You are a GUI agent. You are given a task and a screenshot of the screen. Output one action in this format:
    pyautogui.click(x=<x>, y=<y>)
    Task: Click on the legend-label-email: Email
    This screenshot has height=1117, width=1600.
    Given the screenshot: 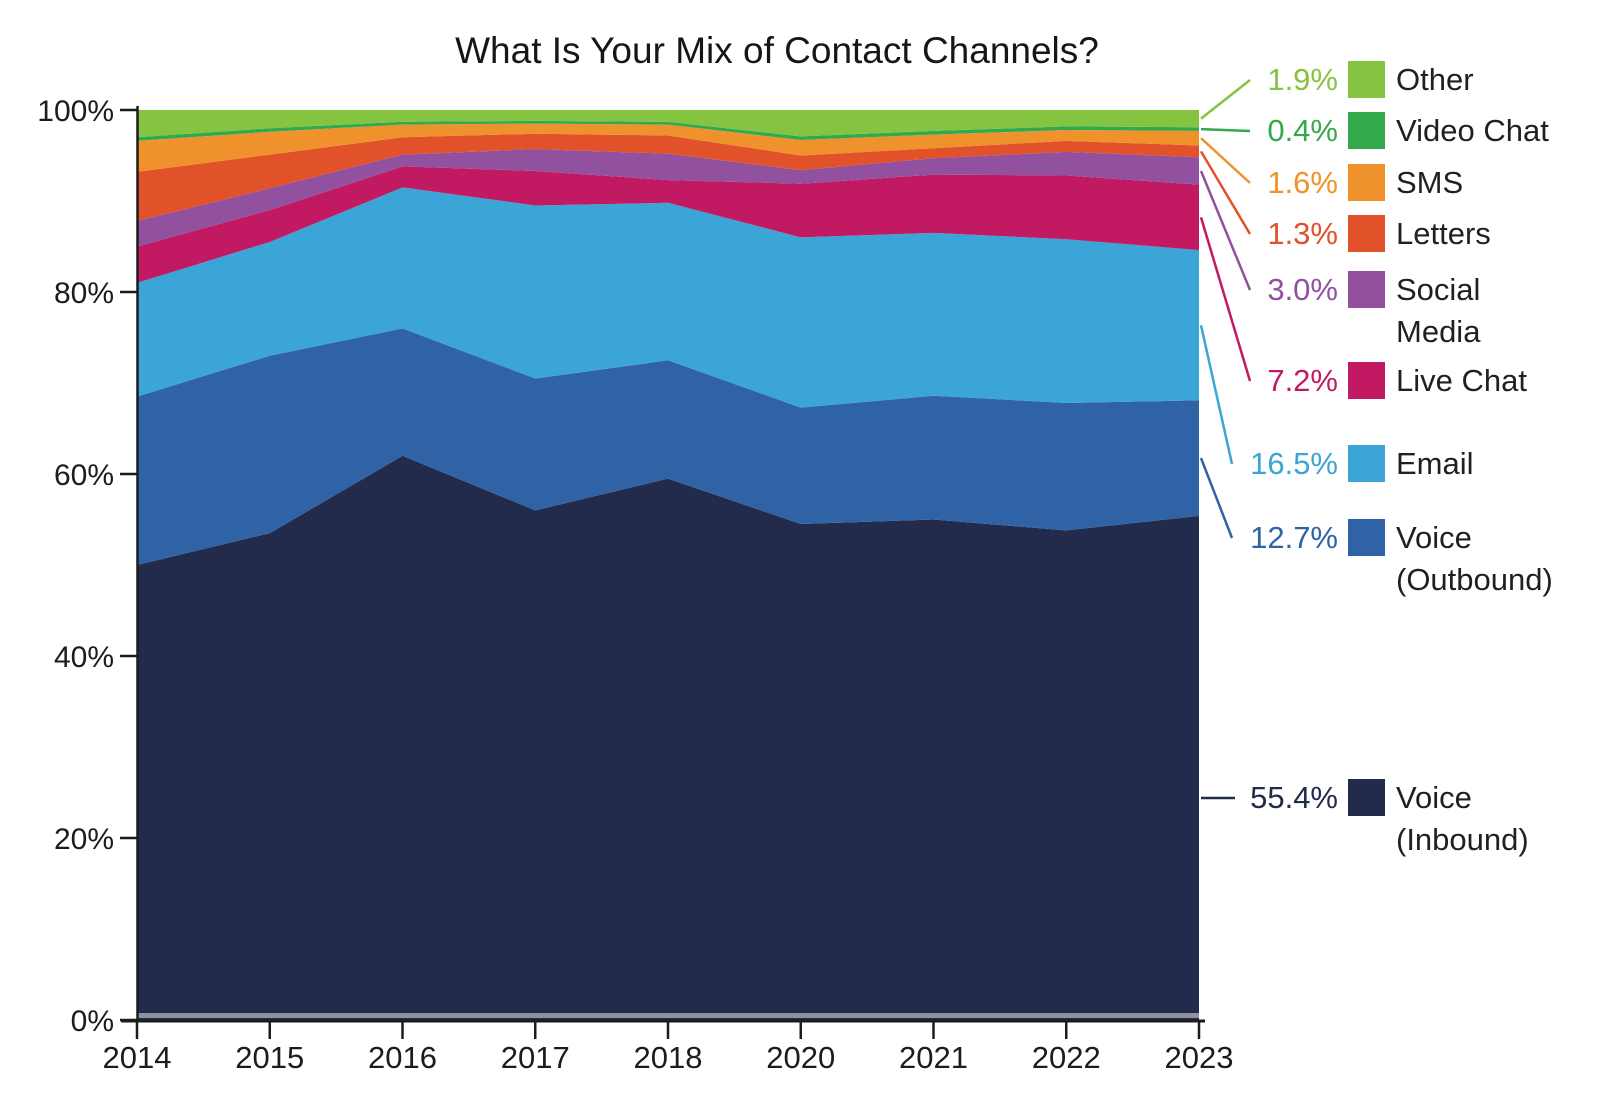 What is the action you would take?
    pyautogui.click(x=1435, y=463)
    